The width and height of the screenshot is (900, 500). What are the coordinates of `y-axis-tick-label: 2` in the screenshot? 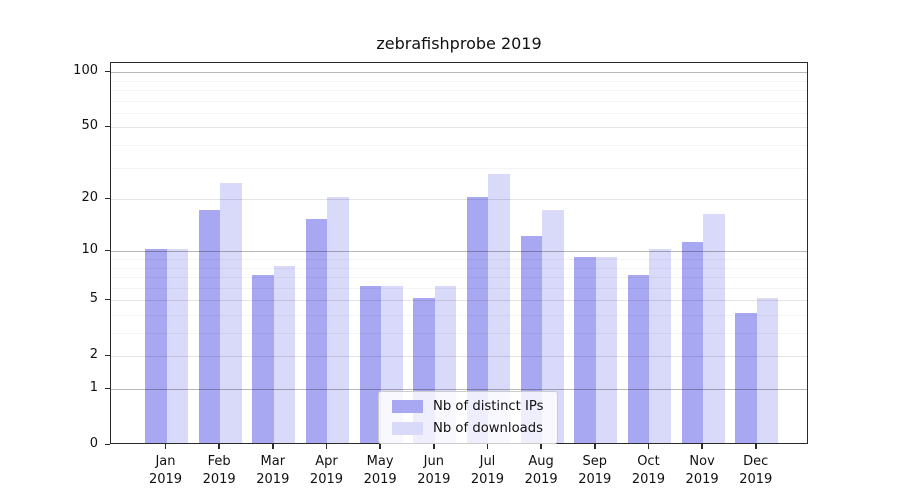 It's located at (93, 355).